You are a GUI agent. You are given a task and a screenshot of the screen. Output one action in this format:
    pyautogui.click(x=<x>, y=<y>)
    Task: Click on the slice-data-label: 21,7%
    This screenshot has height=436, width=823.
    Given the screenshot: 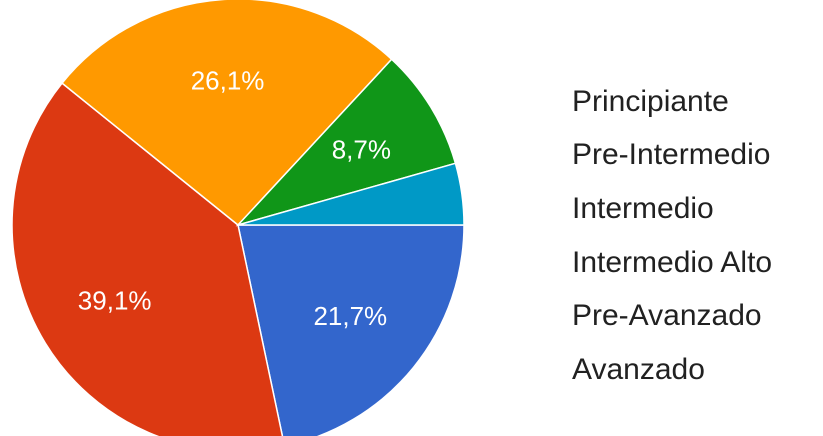 What is the action you would take?
    pyautogui.click(x=350, y=316)
    